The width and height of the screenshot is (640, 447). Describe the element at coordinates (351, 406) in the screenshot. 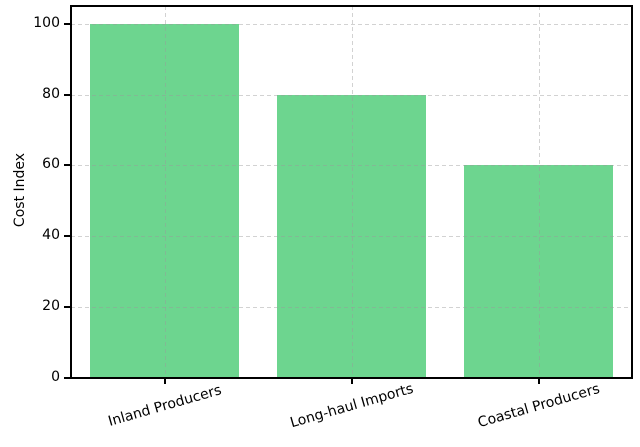

I see `x-tick-label-1: Long-haul Imports` at that location.